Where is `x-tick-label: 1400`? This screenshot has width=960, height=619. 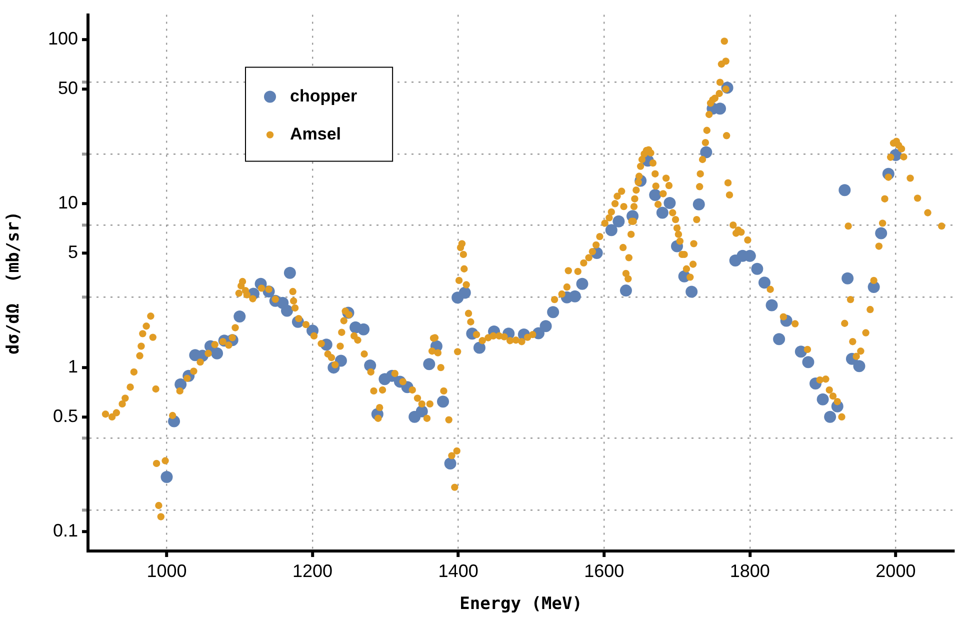 x-tick-label: 1400 is located at coordinates (458, 570).